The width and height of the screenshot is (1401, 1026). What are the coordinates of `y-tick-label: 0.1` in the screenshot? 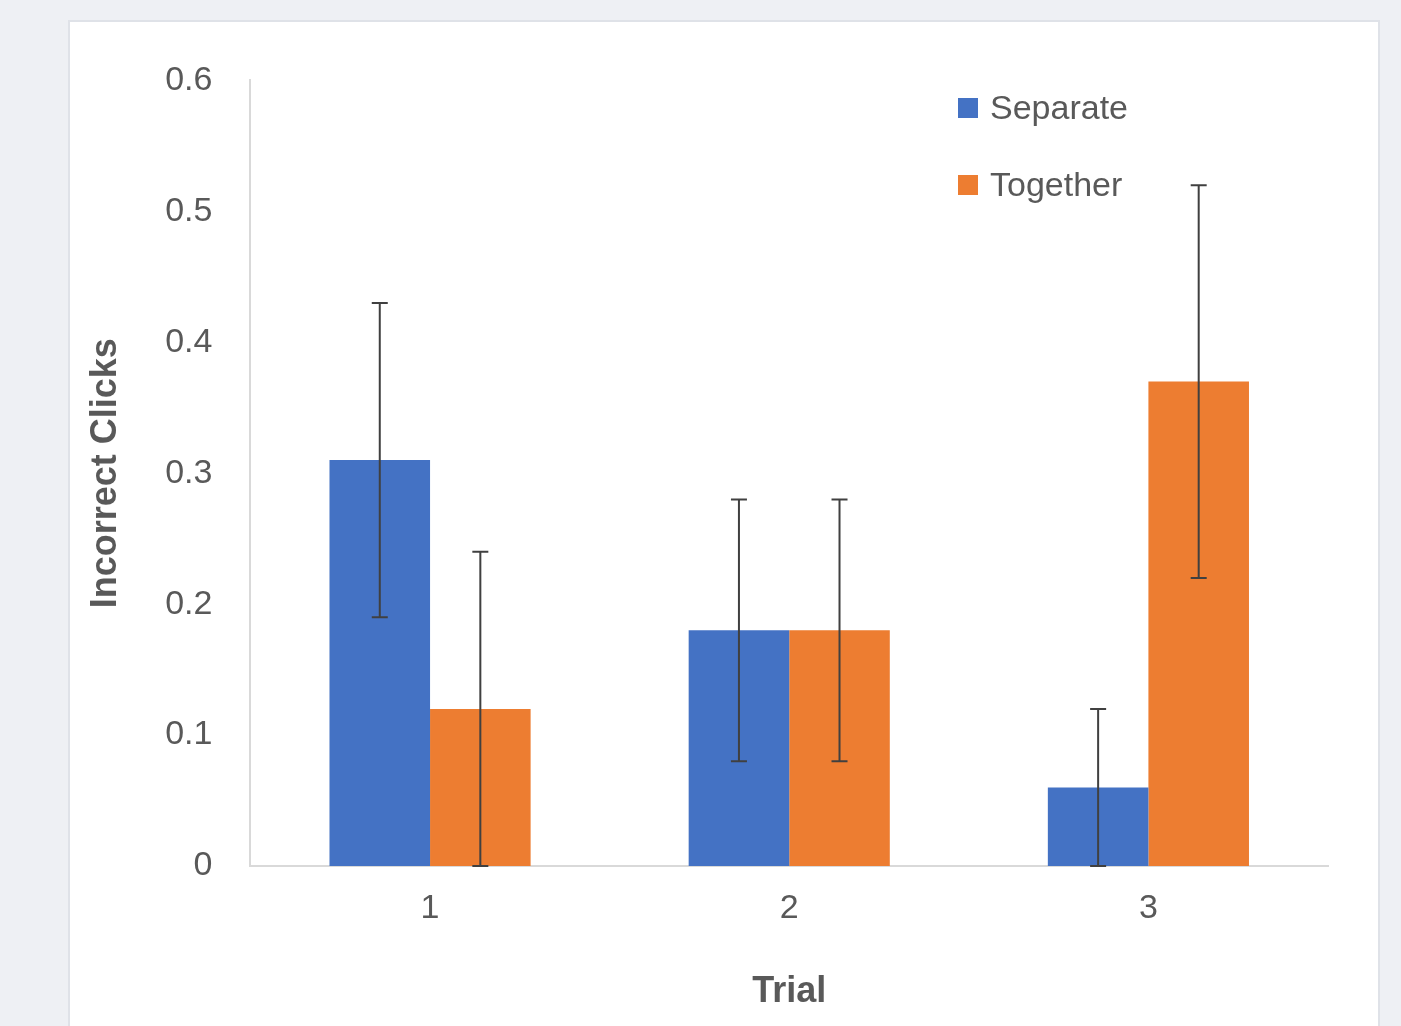 It's located at (189, 732).